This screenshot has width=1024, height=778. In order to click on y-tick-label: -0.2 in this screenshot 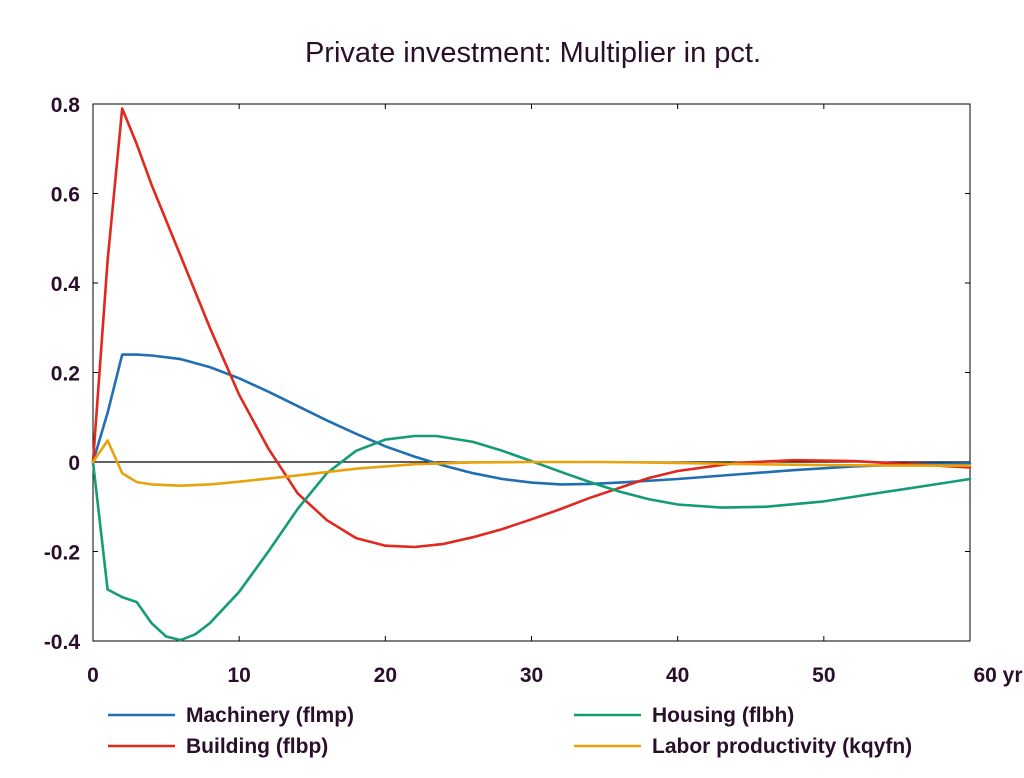, I will do `click(62, 553)`.